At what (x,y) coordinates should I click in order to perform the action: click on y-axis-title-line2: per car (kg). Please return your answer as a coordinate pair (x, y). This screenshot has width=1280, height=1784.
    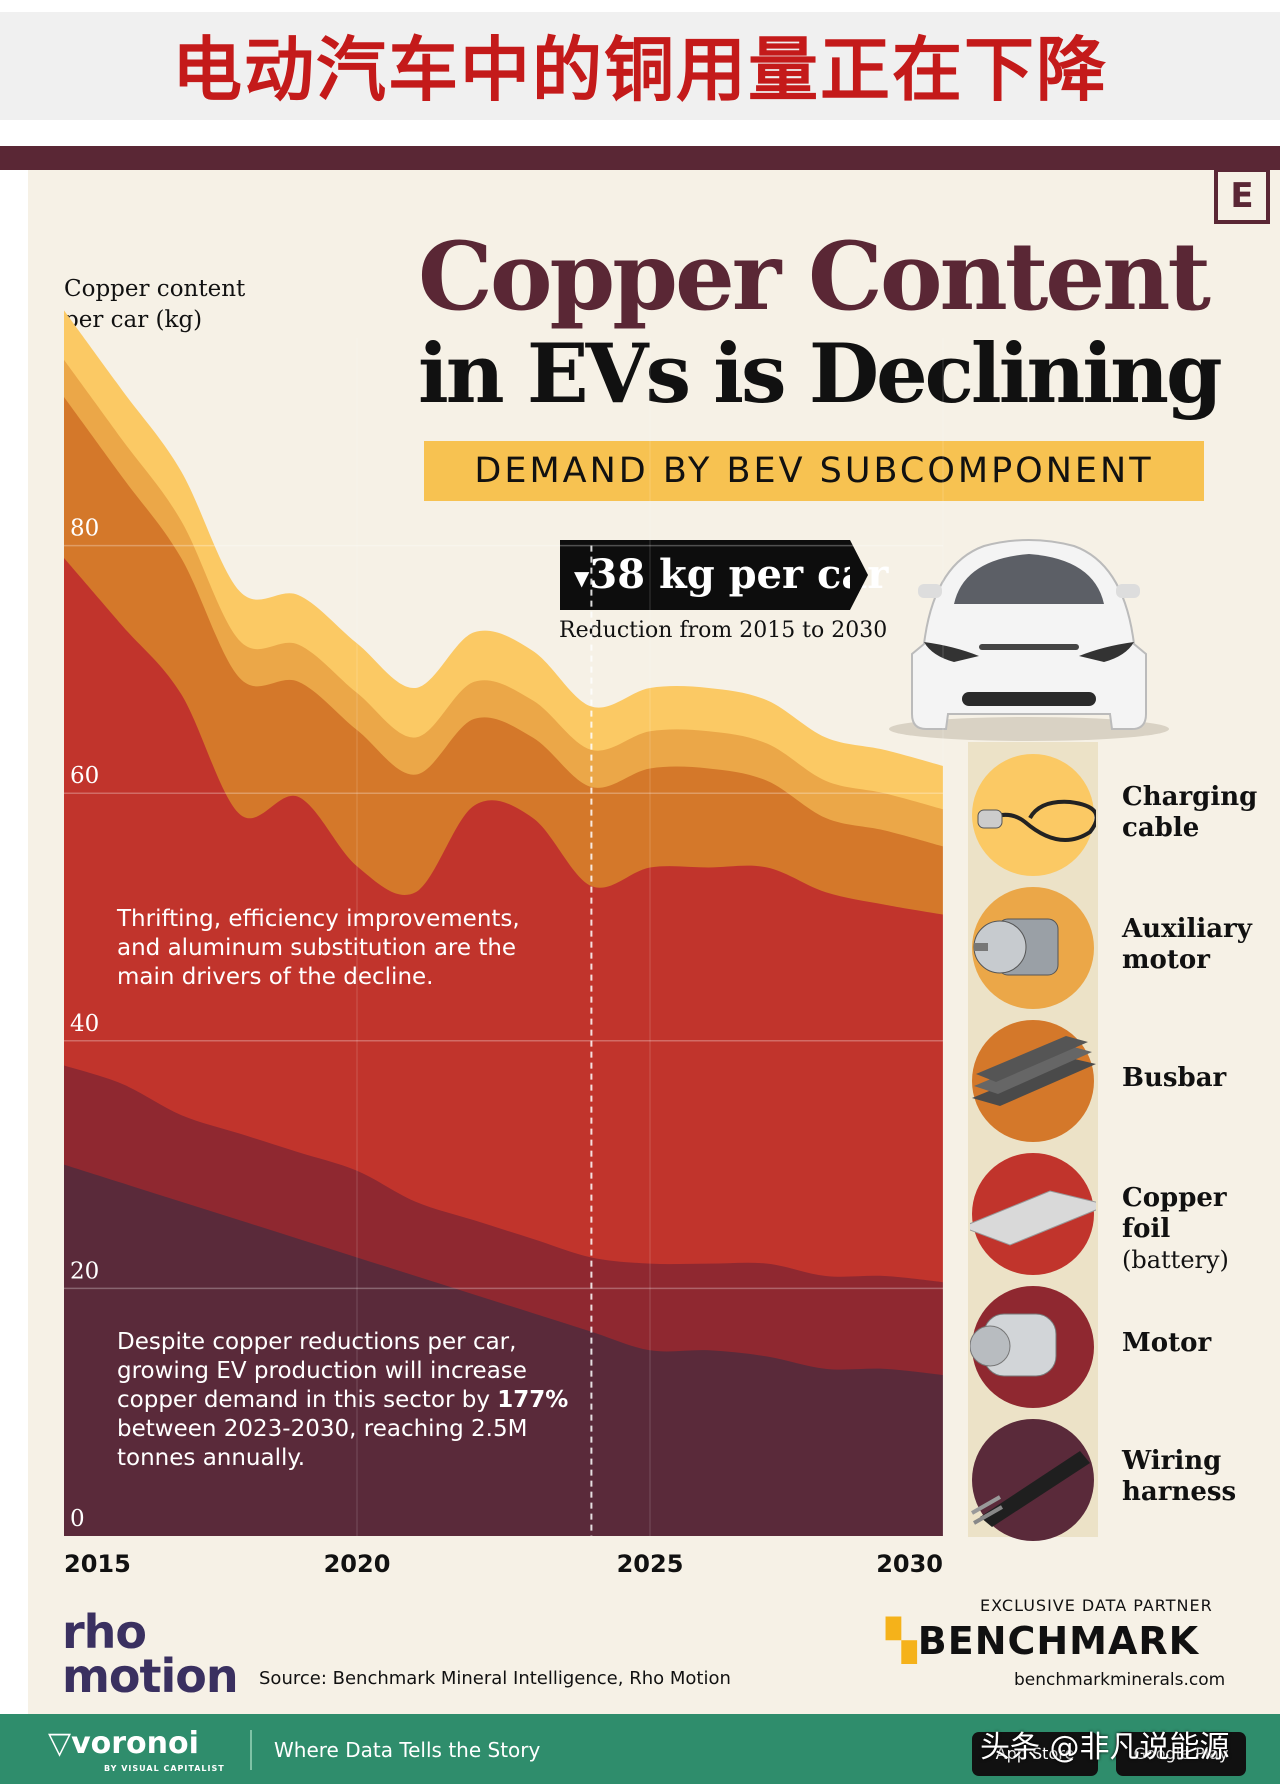
    Looking at the image, I should click on (133, 320).